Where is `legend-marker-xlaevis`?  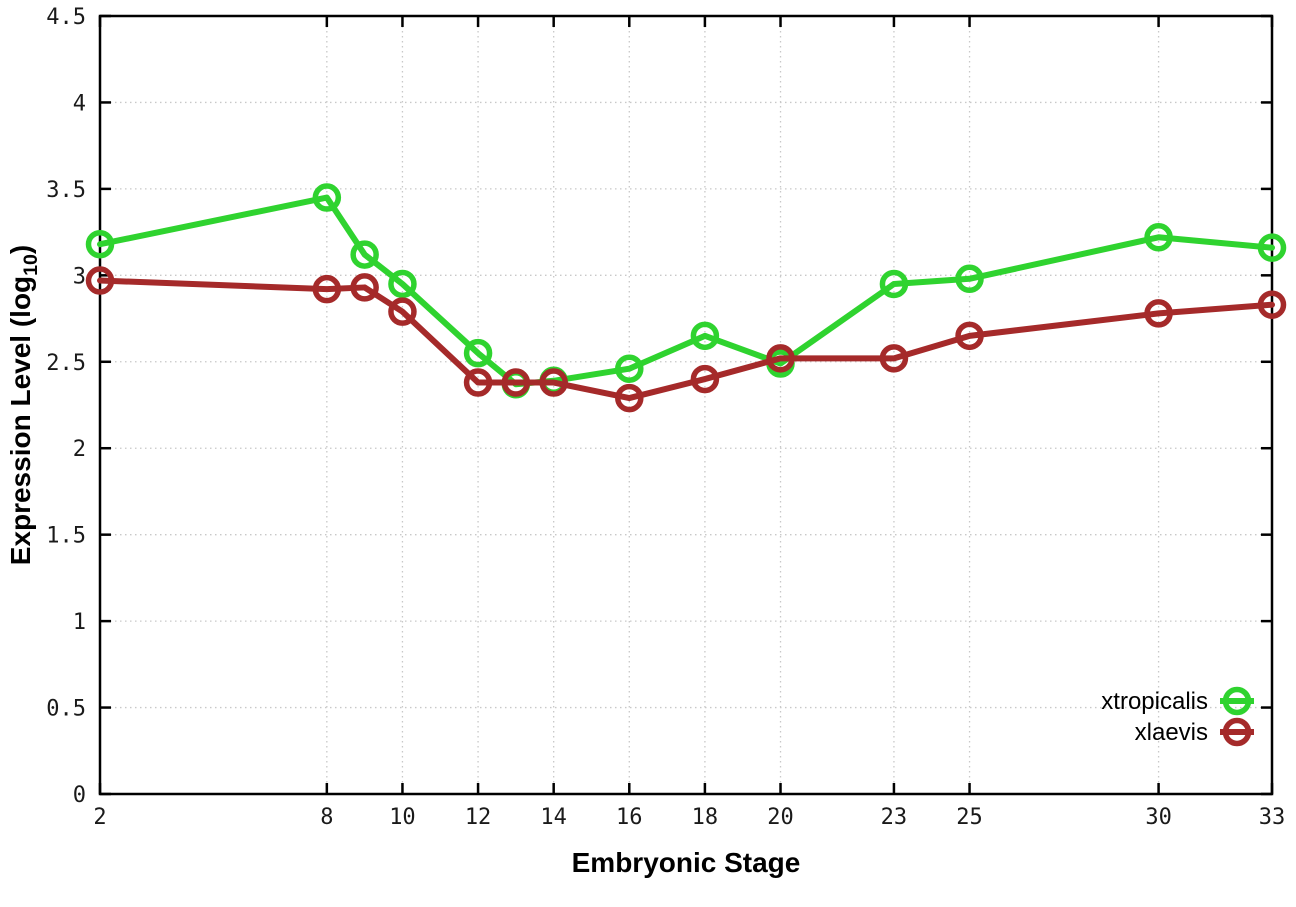
legend-marker-xlaevis is located at coordinates (1237, 732).